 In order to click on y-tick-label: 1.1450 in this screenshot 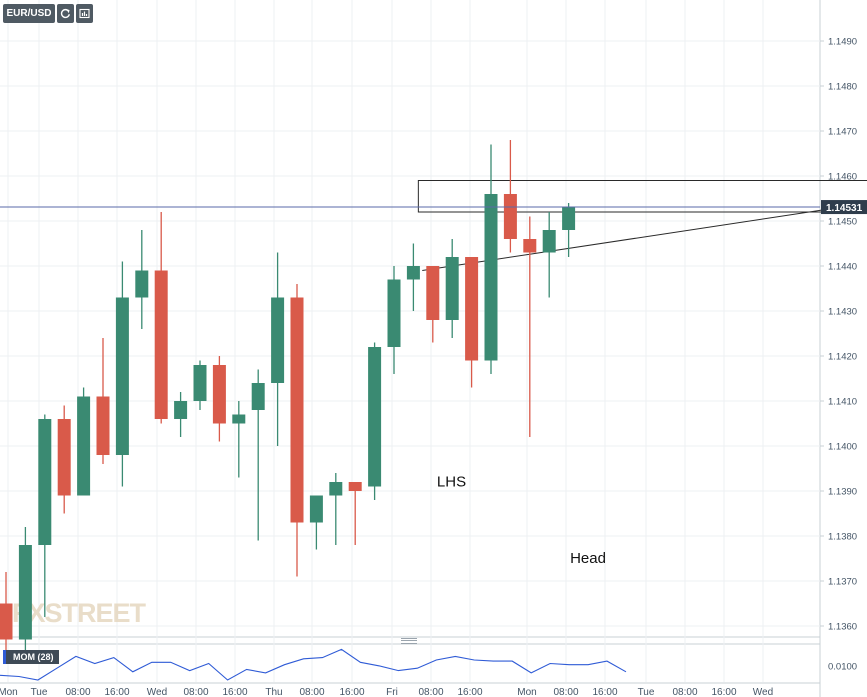, I will do `click(842, 222)`.